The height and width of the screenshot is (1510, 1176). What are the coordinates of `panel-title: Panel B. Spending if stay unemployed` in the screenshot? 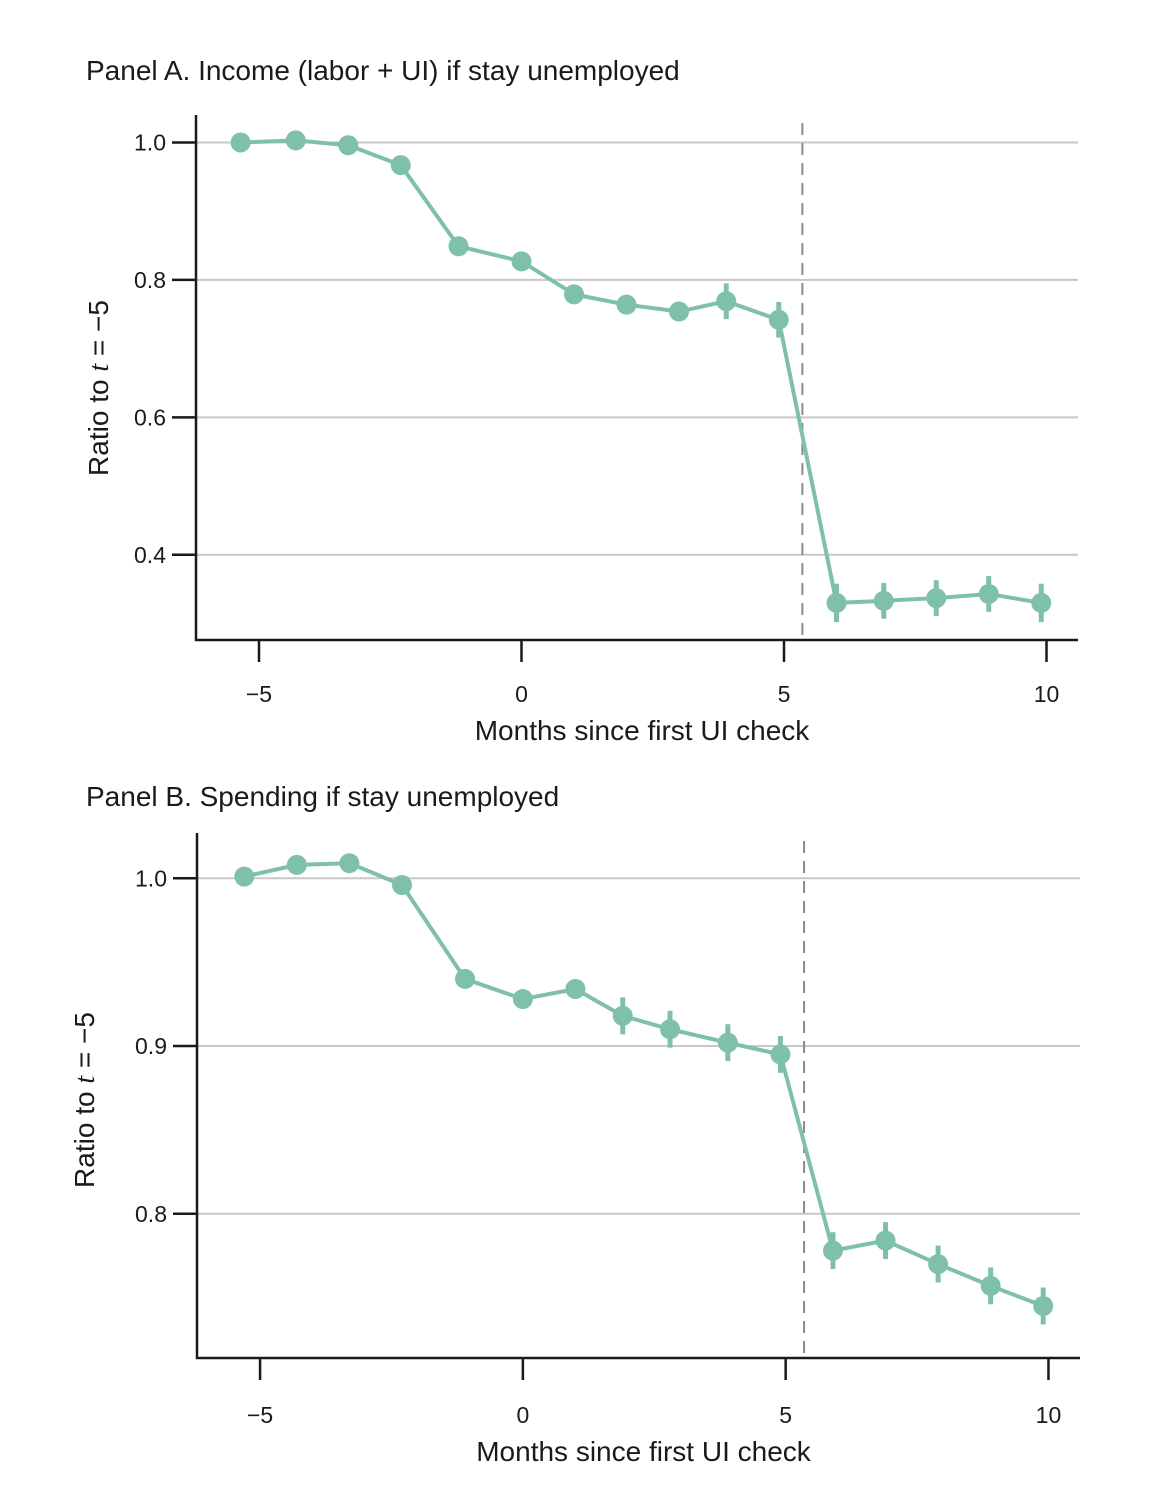 It's located at (322, 796).